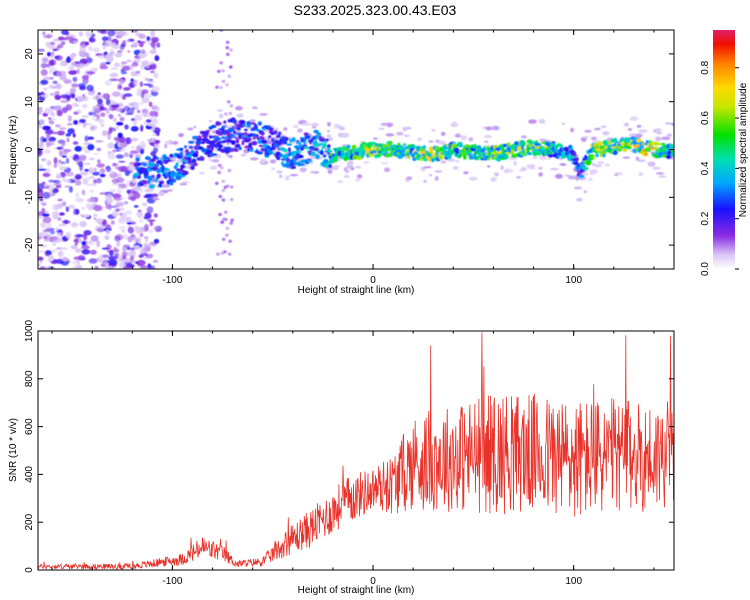  Describe the element at coordinates (705, 218) in the screenshot. I see `colorbar-tick-label: 0.2` at that location.